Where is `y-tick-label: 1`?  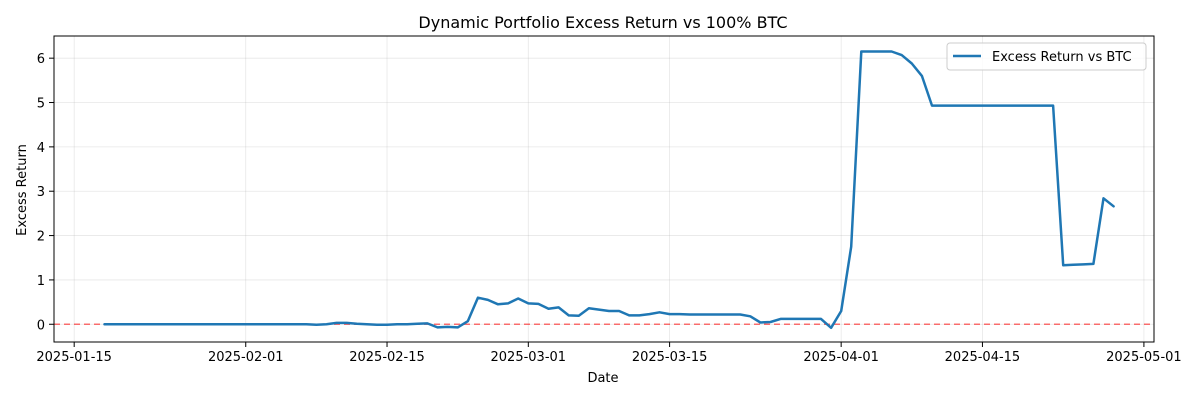 y-tick-label: 1 is located at coordinates (41, 281).